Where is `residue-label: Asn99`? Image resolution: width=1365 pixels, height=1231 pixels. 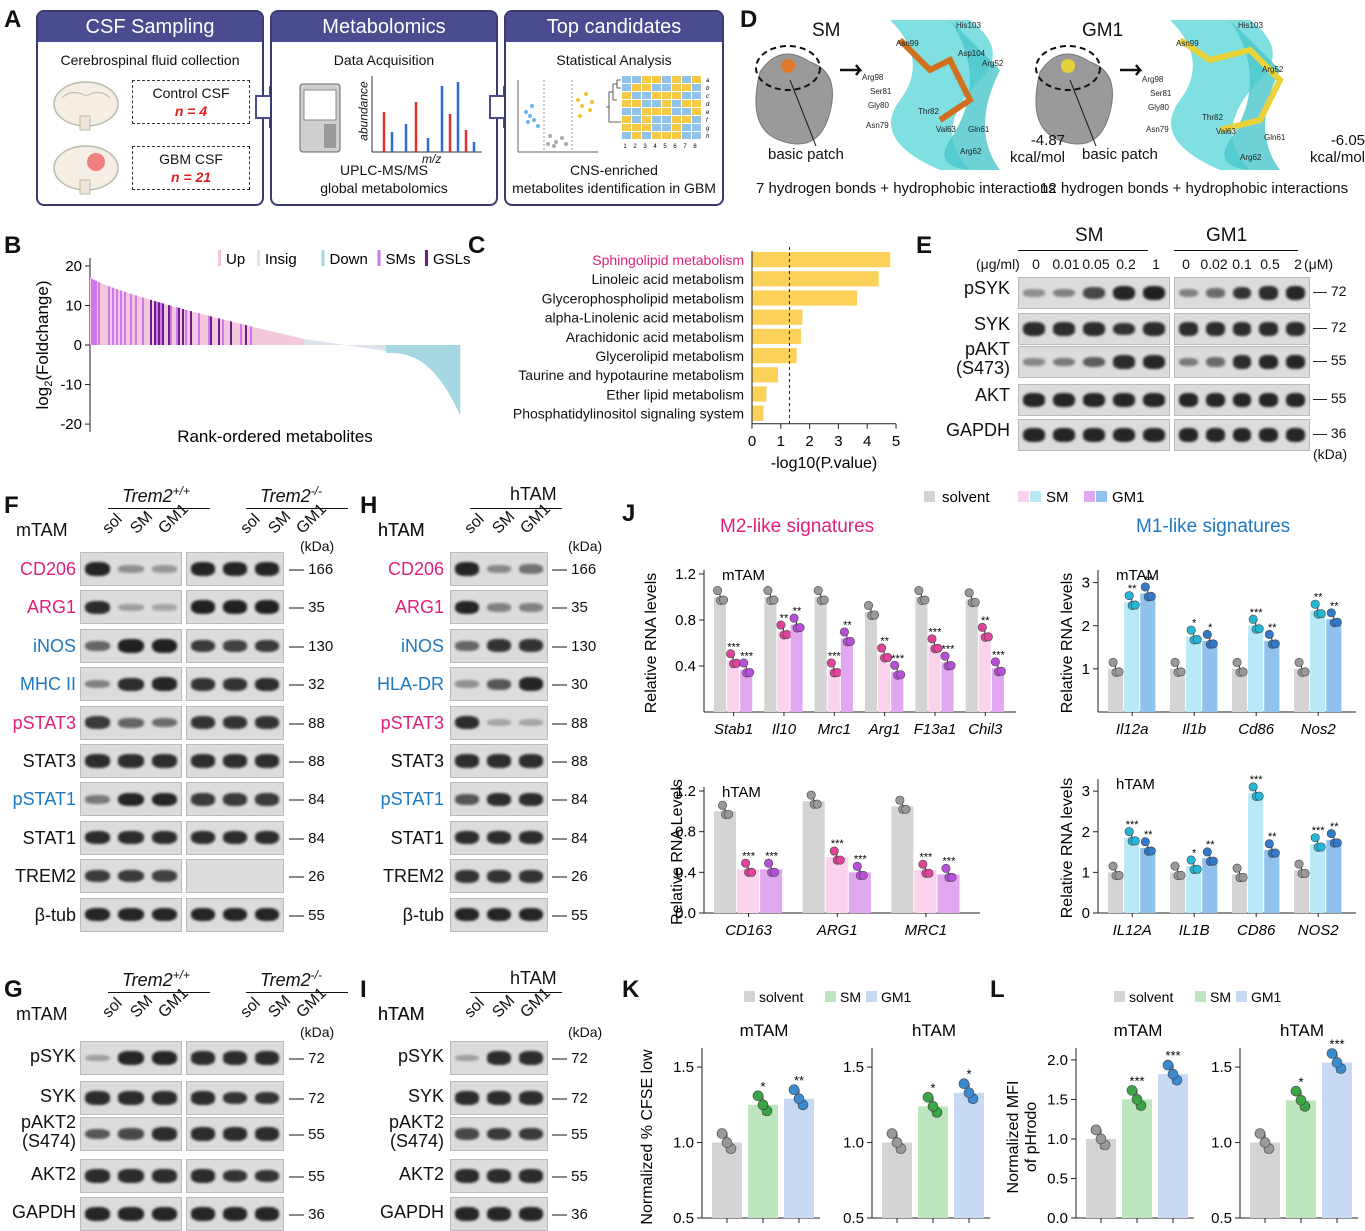
residue-label: Asn99 is located at coordinates (1187, 43).